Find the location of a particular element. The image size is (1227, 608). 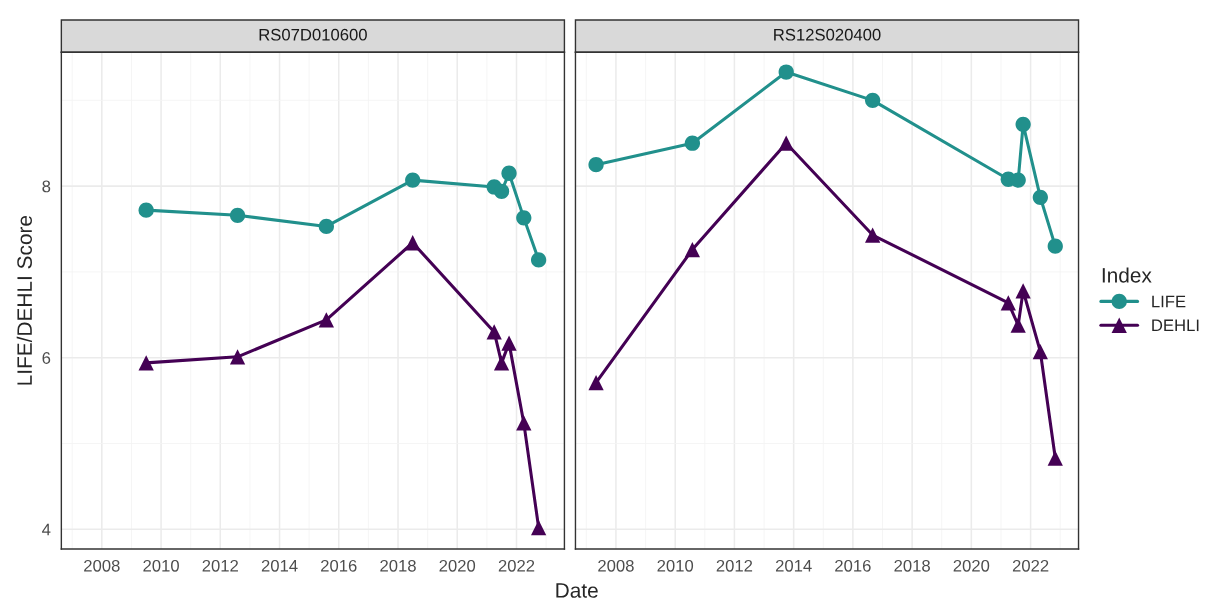

chart-title: RS07D010600 is located at coordinates (313, 34).